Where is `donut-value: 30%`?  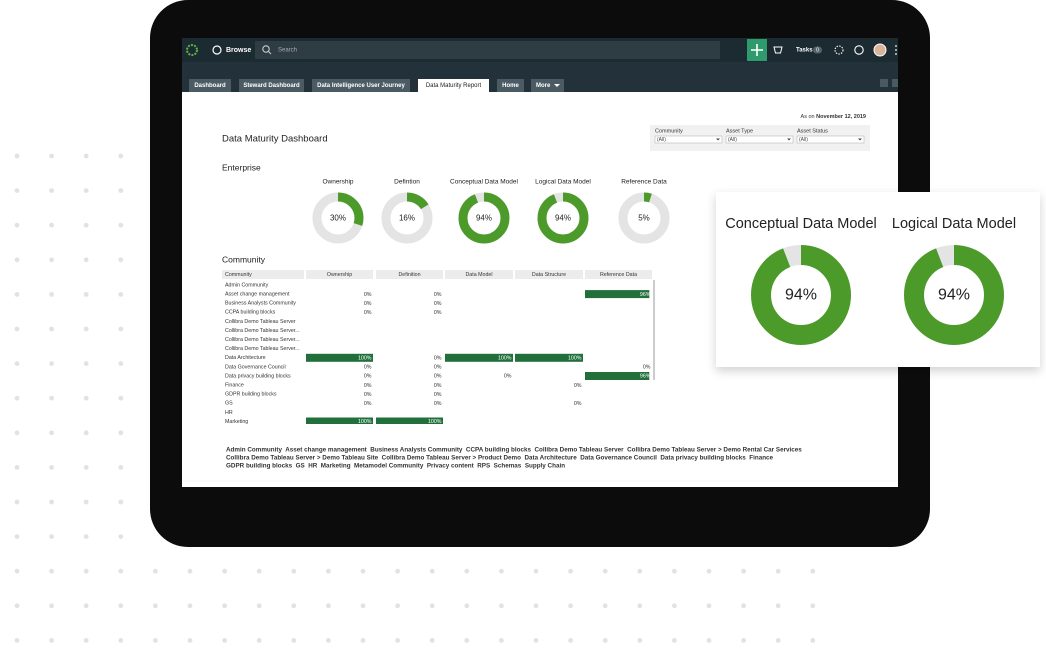 donut-value: 30% is located at coordinates (338, 218).